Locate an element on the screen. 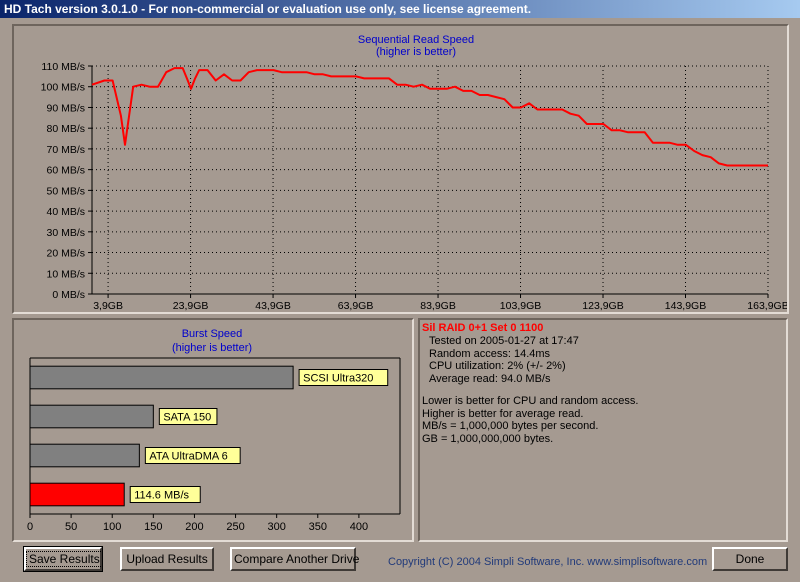 The width and height of the screenshot is (800, 582). compare-drive-button: Compare Another Drive is located at coordinates (294, 559).